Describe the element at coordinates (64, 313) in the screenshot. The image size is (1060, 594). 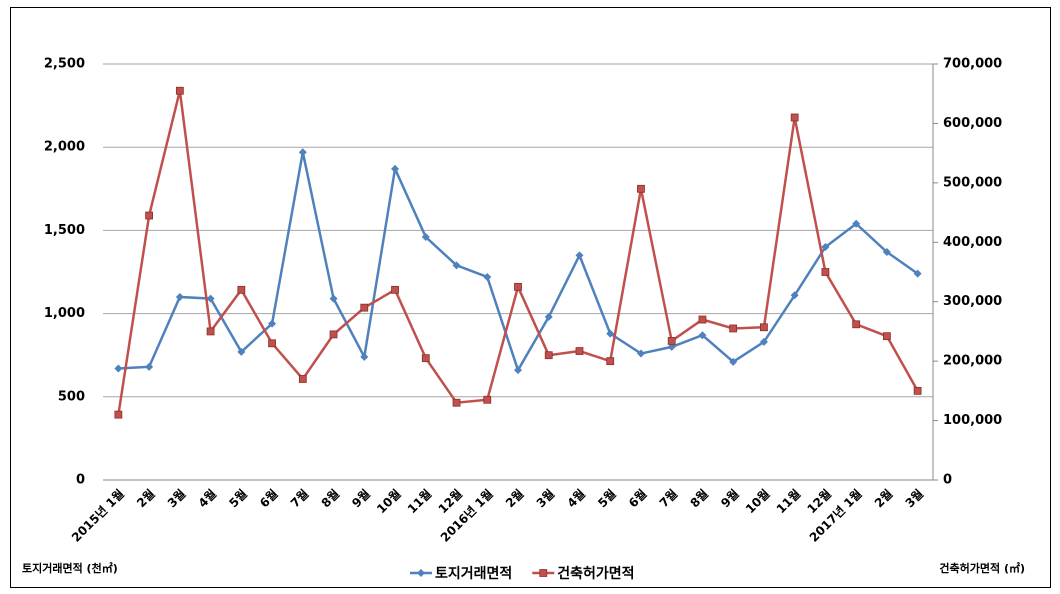
I see `y-tick-label: 1,000` at that location.